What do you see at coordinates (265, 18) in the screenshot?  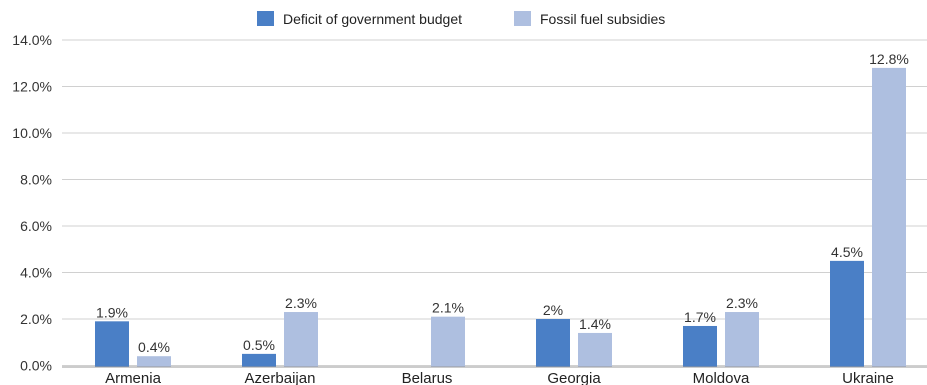 I see `legend-swatch-deficit` at bounding box center [265, 18].